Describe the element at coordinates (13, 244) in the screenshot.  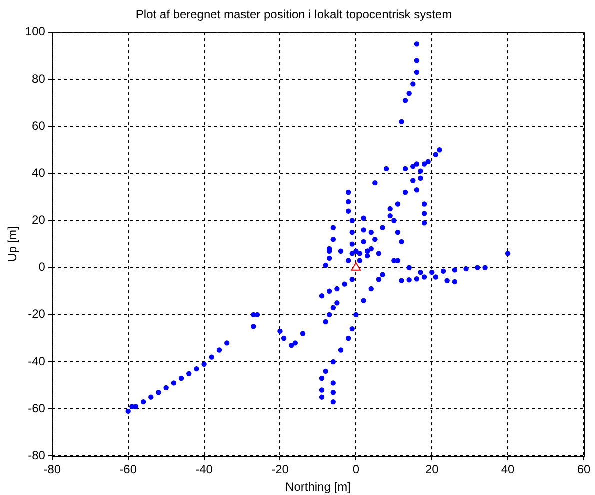
I see `y-axis-title: Up [m]` at that location.